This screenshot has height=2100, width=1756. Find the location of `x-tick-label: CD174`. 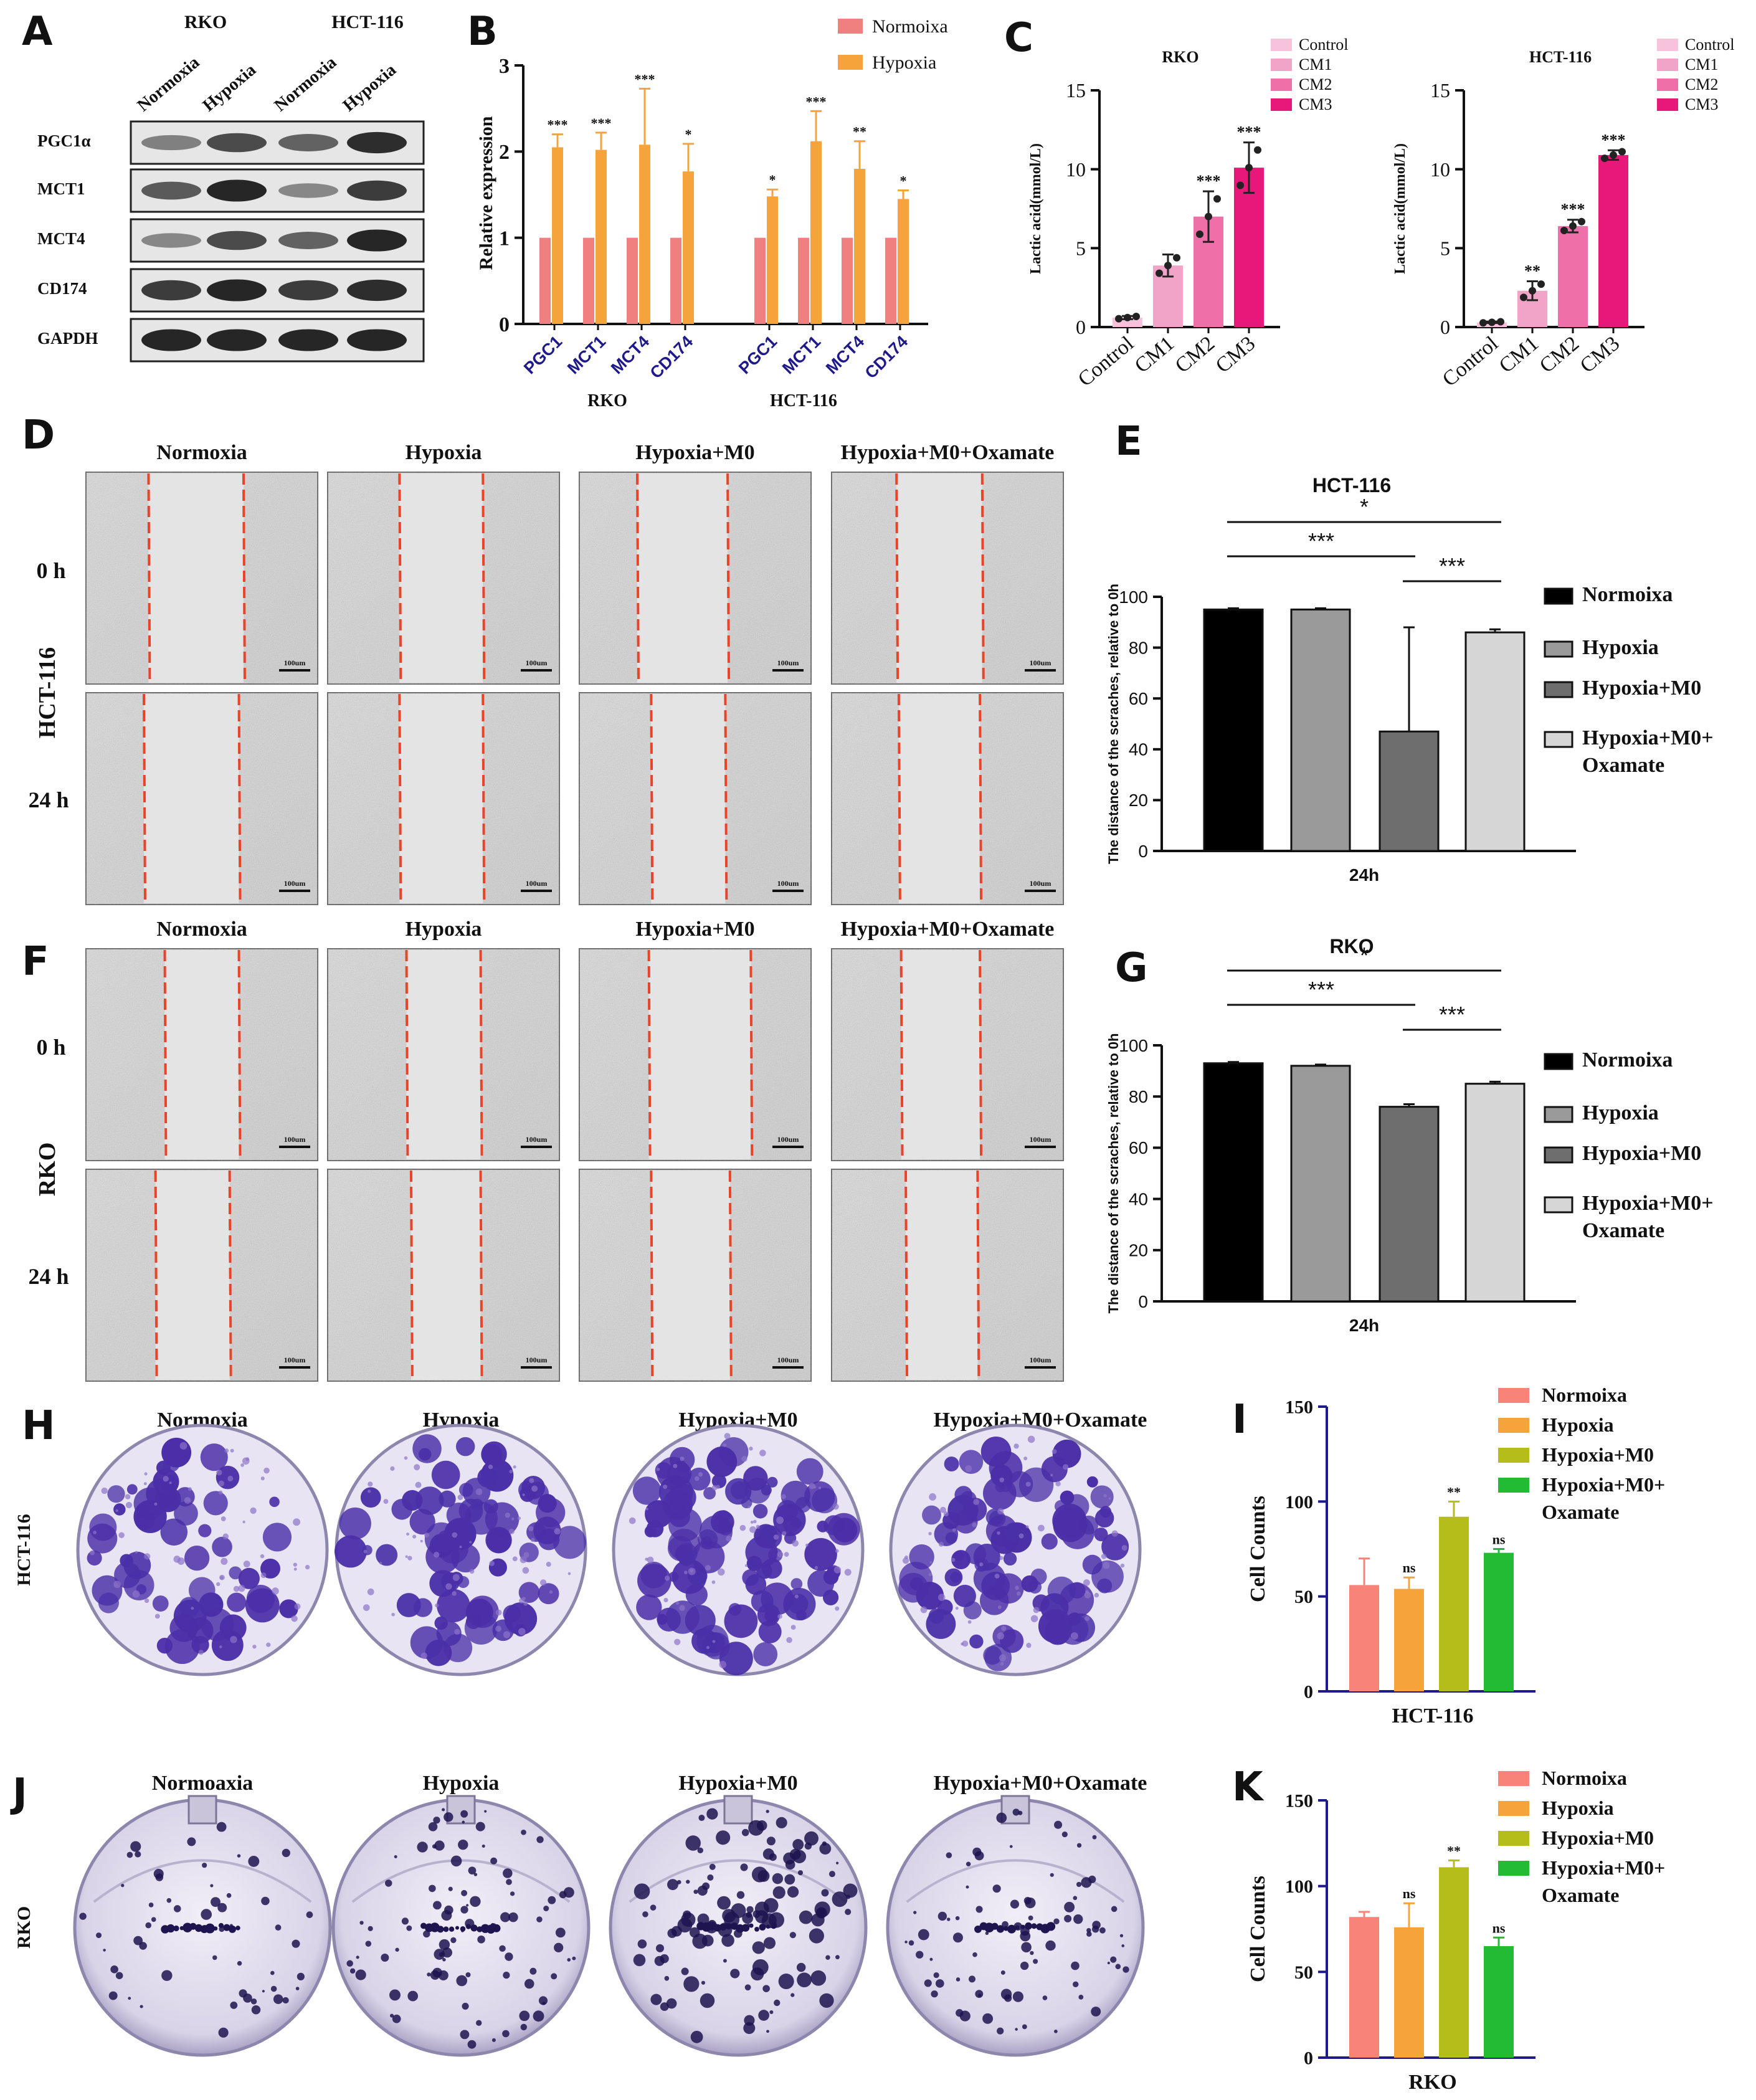

x-tick-label: CD174 is located at coordinates (886, 357).